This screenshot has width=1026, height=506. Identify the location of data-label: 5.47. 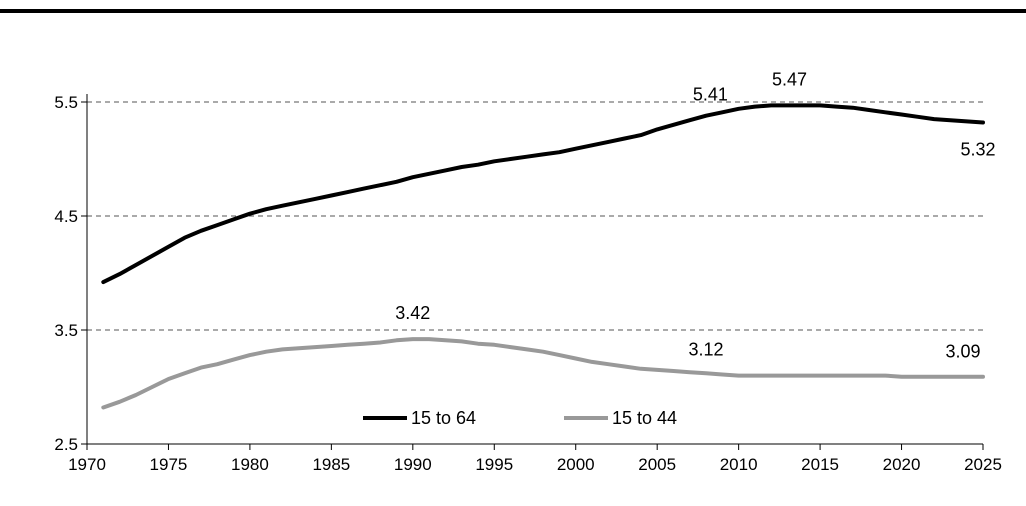
(789, 79).